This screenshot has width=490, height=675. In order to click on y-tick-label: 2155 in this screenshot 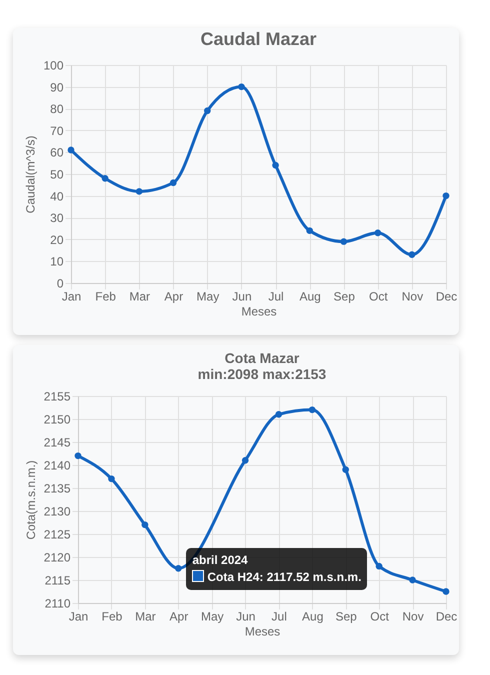, I will do `click(57, 397)`.